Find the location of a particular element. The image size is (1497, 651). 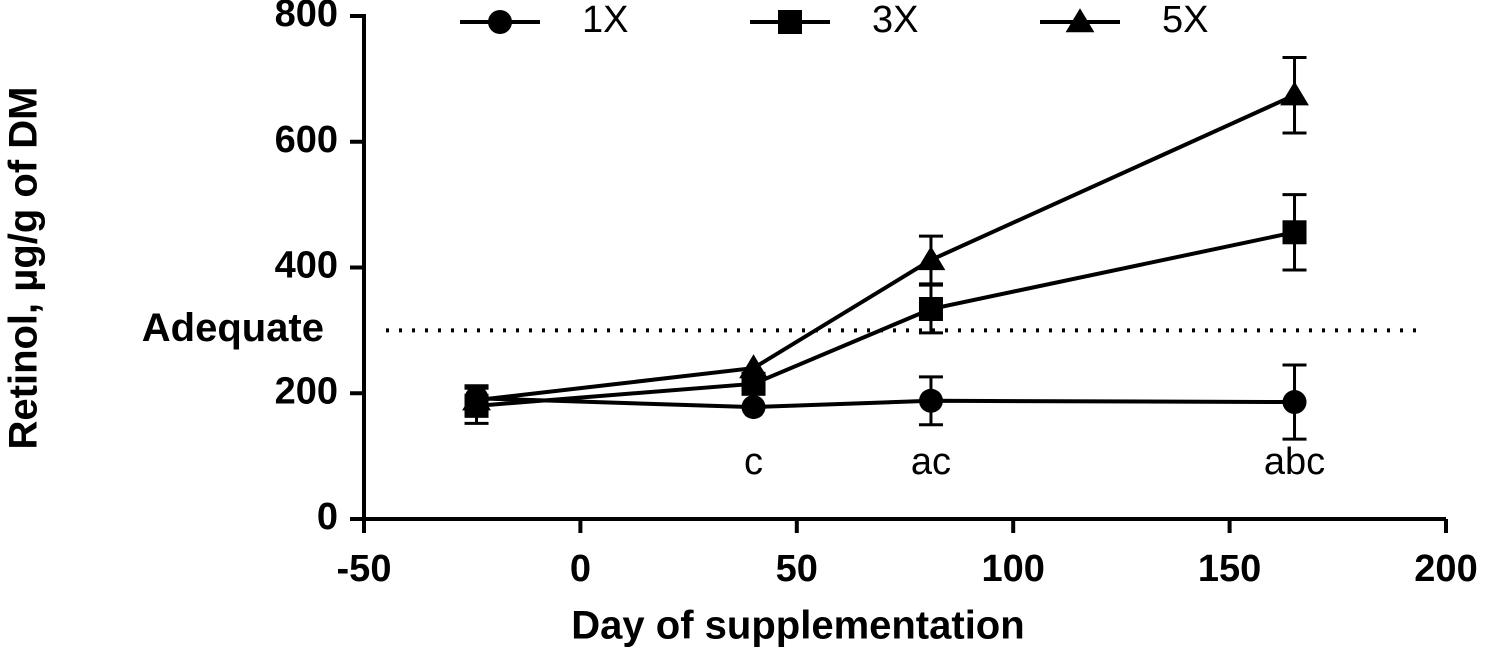

x-tick-label: 0 is located at coordinates (580, 569).